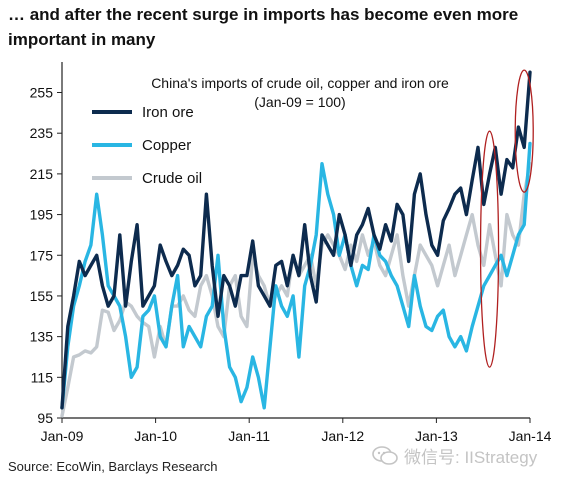 This screenshot has height=483, width=575. I want to click on legend-label: Iron ore, so click(168, 112).